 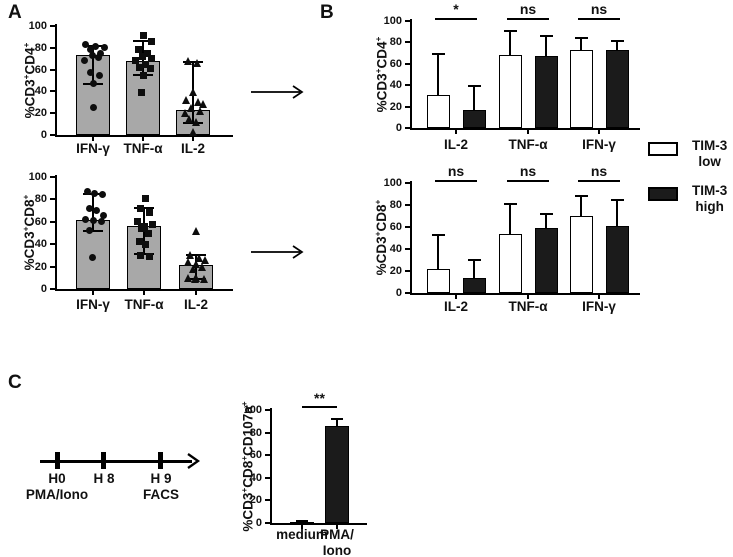 What do you see at coordinates (381, 237) in the screenshot?
I see `y-axis-title: %CD3+CD8+` at bounding box center [381, 237].